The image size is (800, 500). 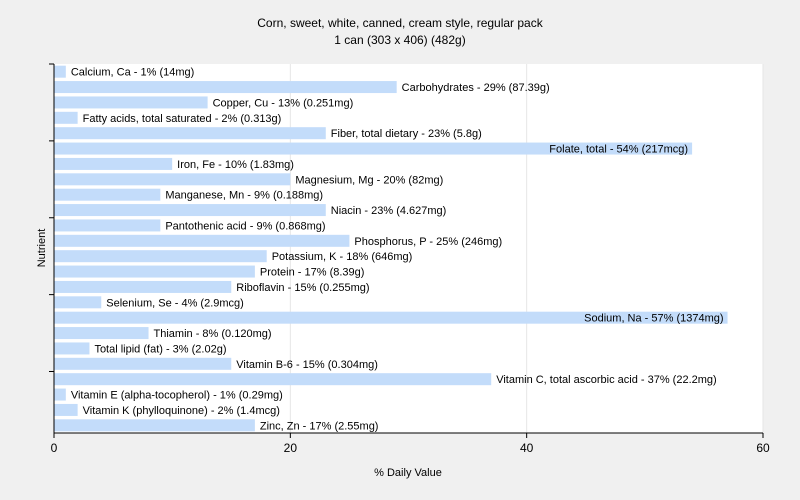 What do you see at coordinates (389, 211) in the screenshot?
I see `bar-label: Niacin - 23% (4.627mg)` at bounding box center [389, 211].